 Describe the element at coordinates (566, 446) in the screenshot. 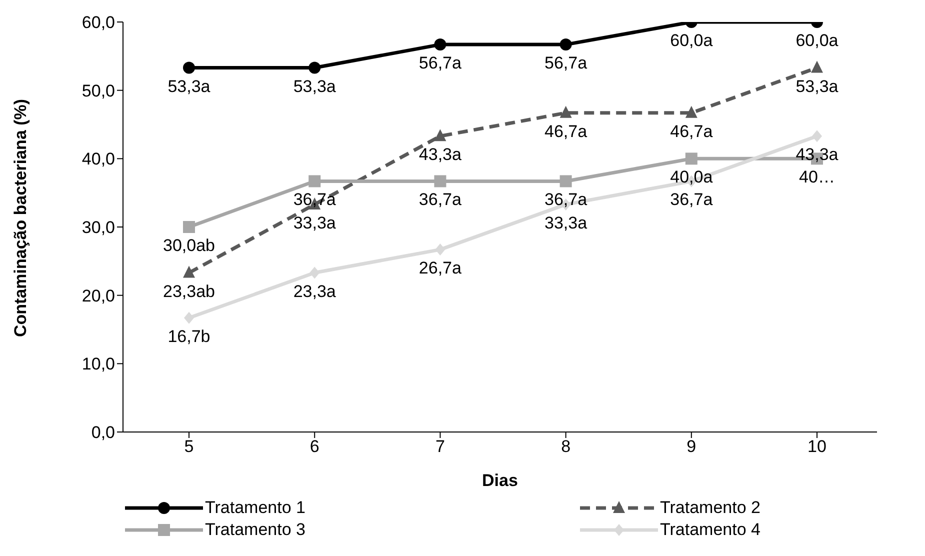

I see `x-tick-label: 8` at that location.